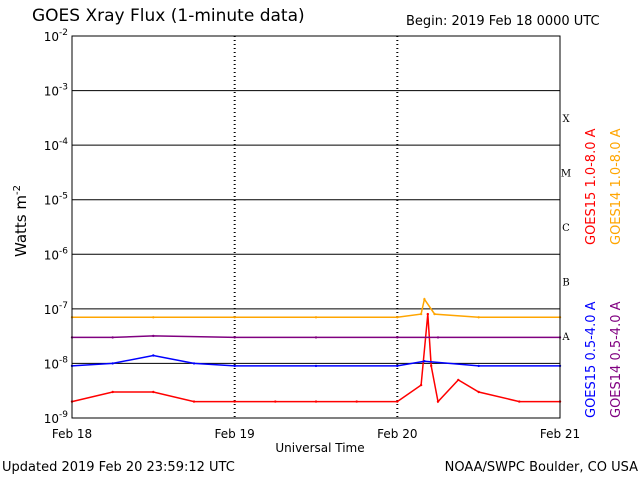  I want to click on flare-class-label: B, so click(565, 283).